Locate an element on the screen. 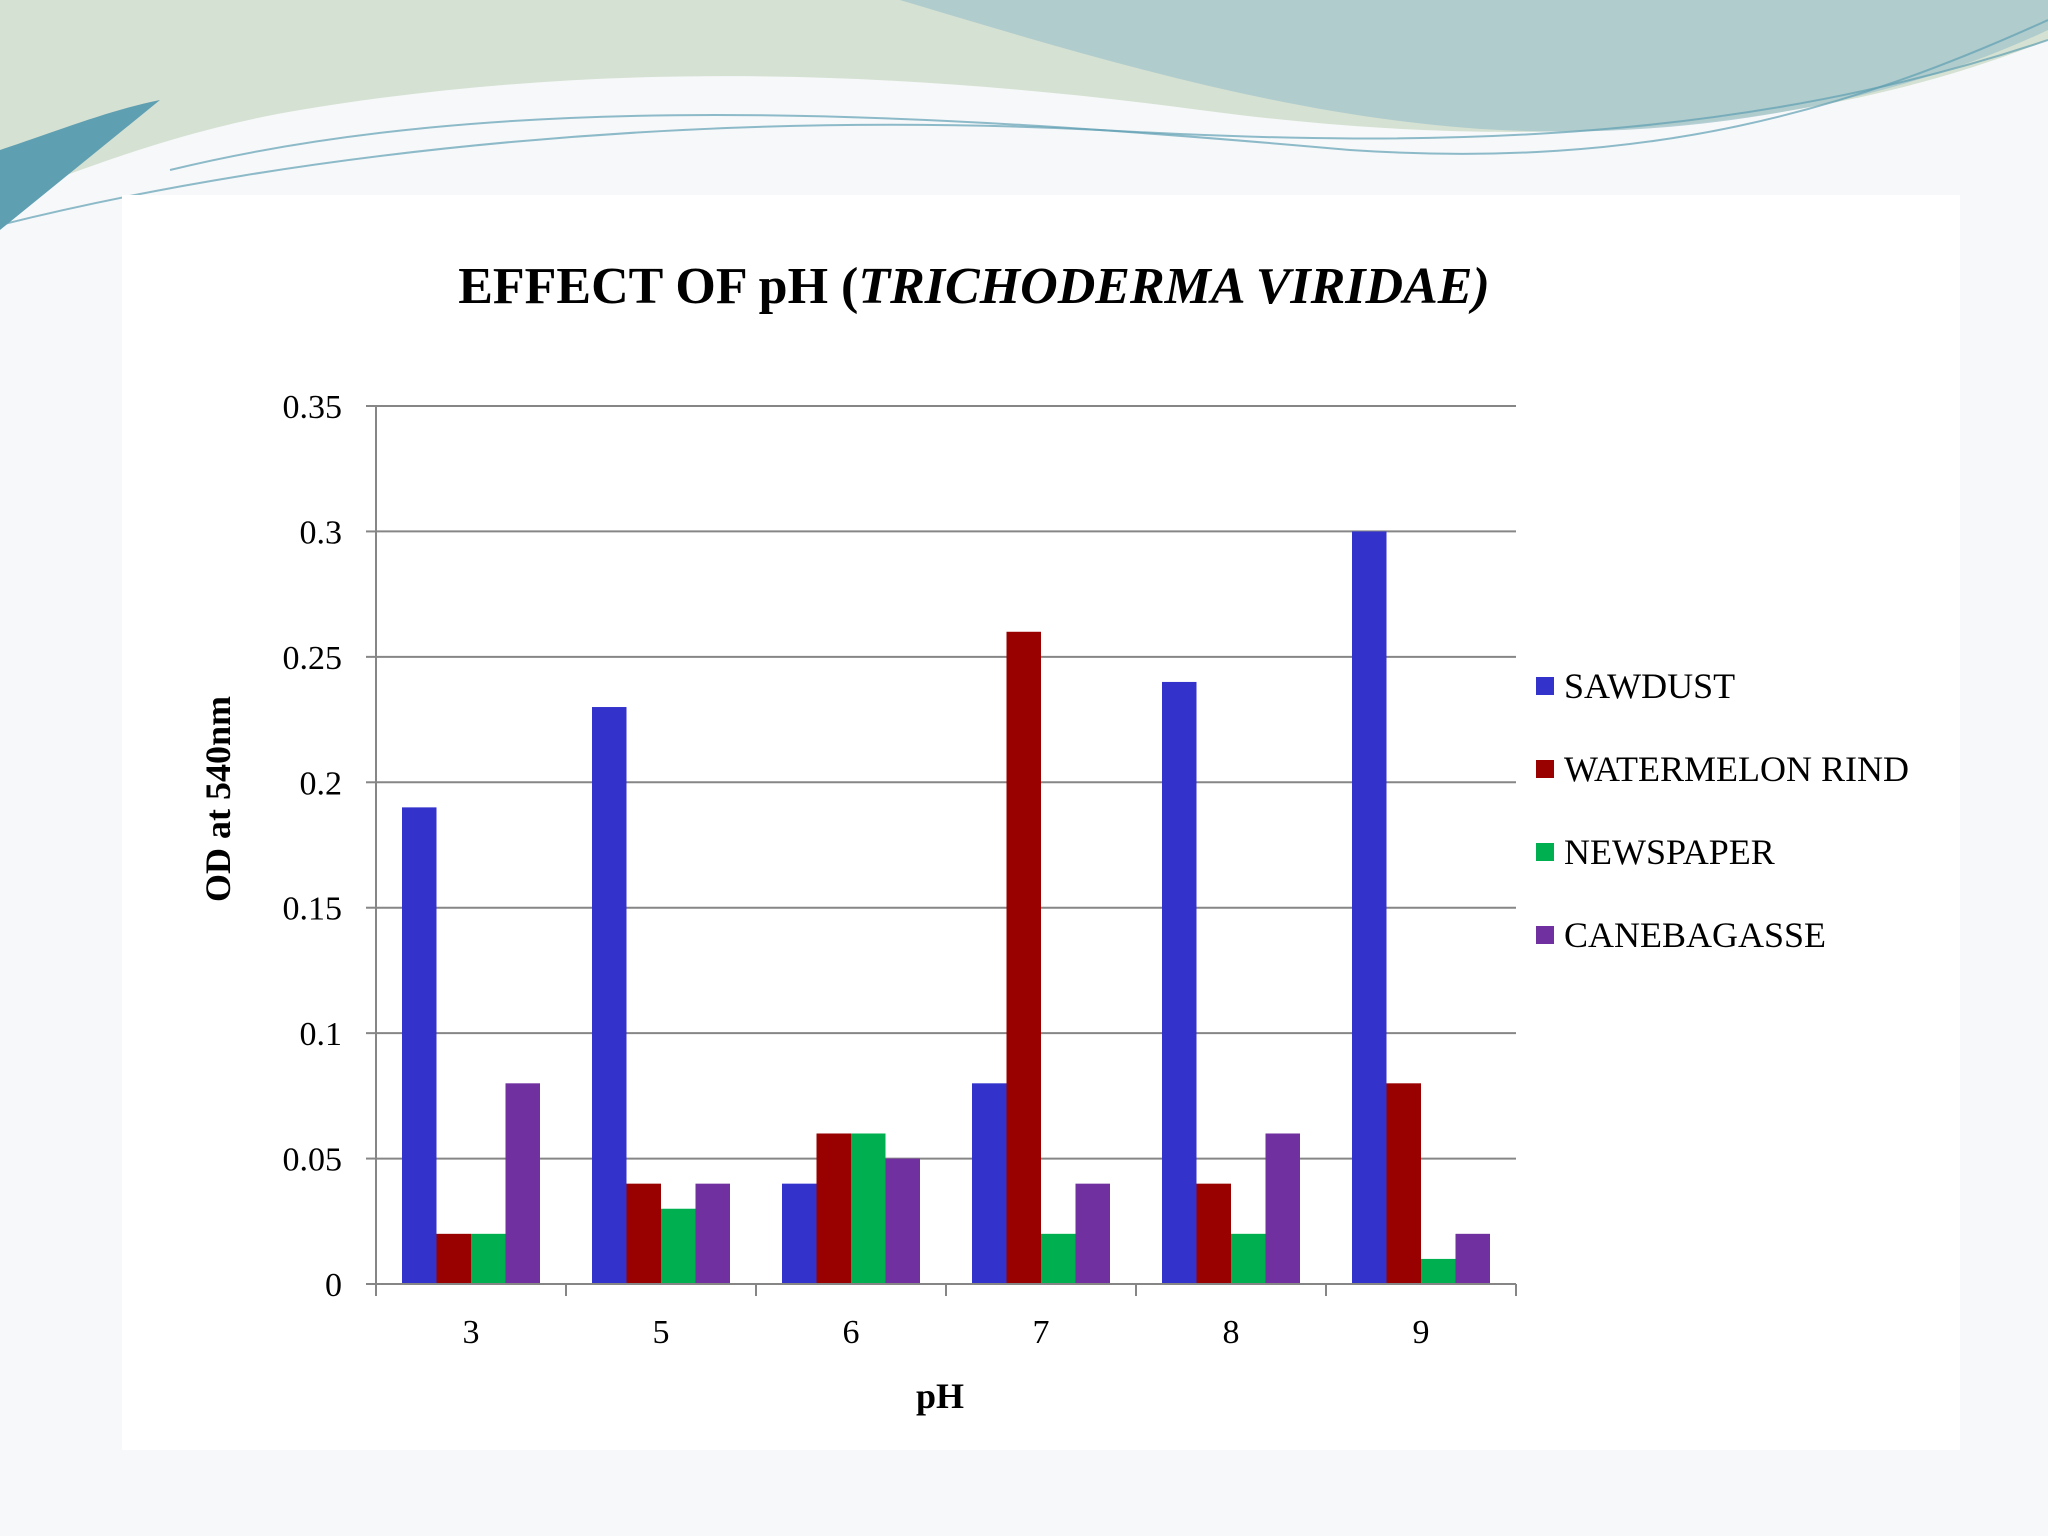  header-wave-dark is located at coordinates (80, 165).